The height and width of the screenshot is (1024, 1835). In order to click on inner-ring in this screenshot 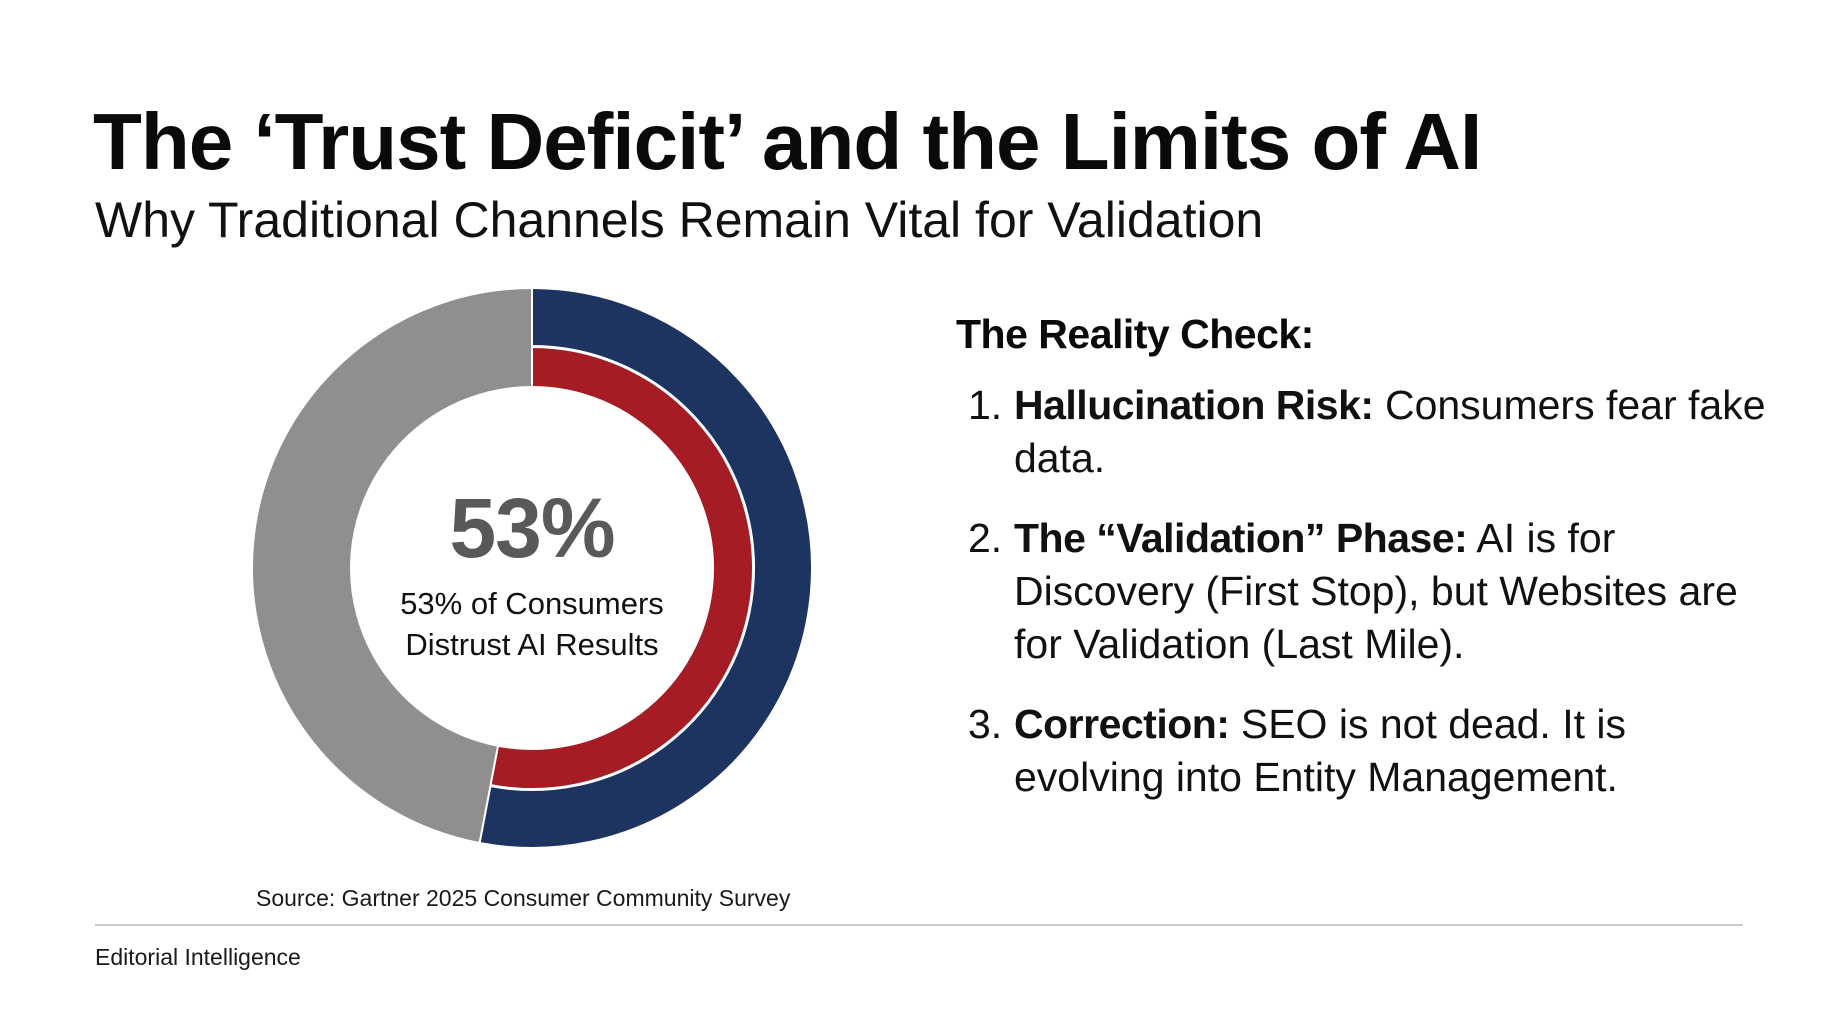, I will do `click(621, 567)`.